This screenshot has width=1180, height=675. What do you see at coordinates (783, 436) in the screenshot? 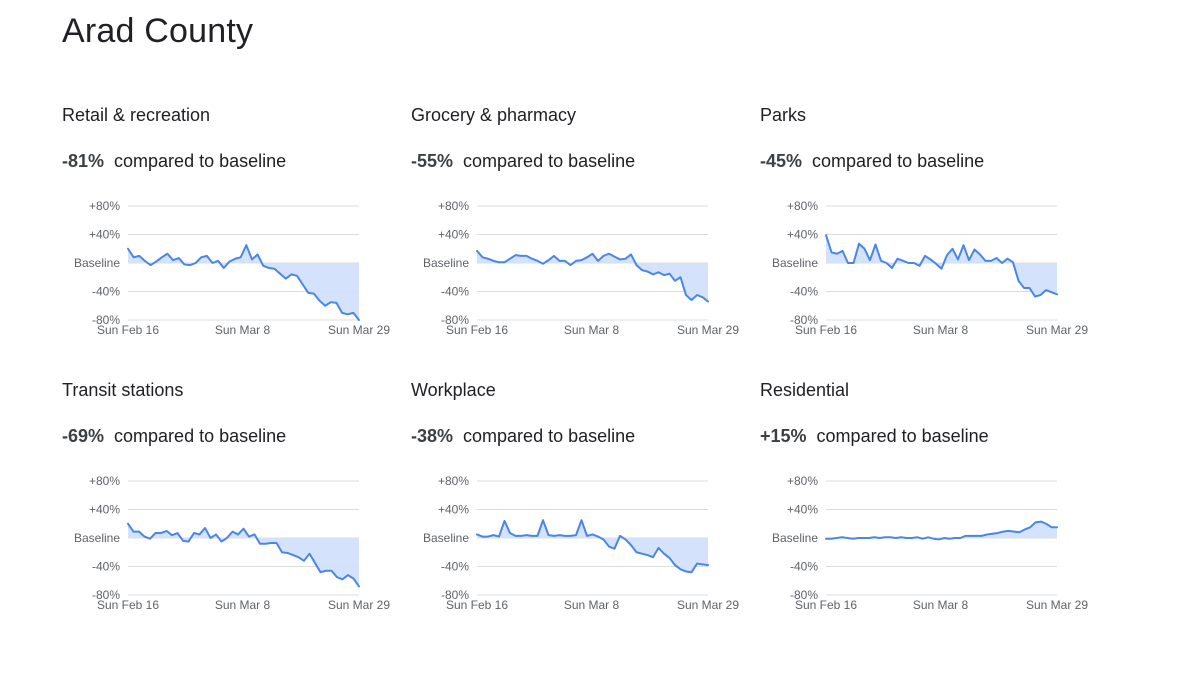
I see `change-value: +15%` at bounding box center [783, 436].